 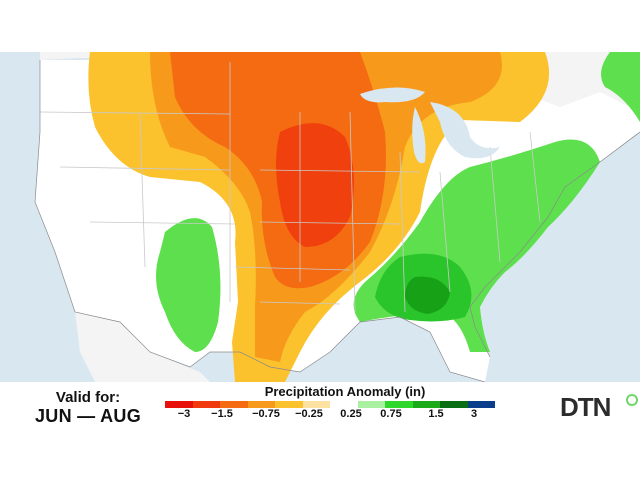 I want to click on valid-for-label: Valid for:, so click(x=88, y=397).